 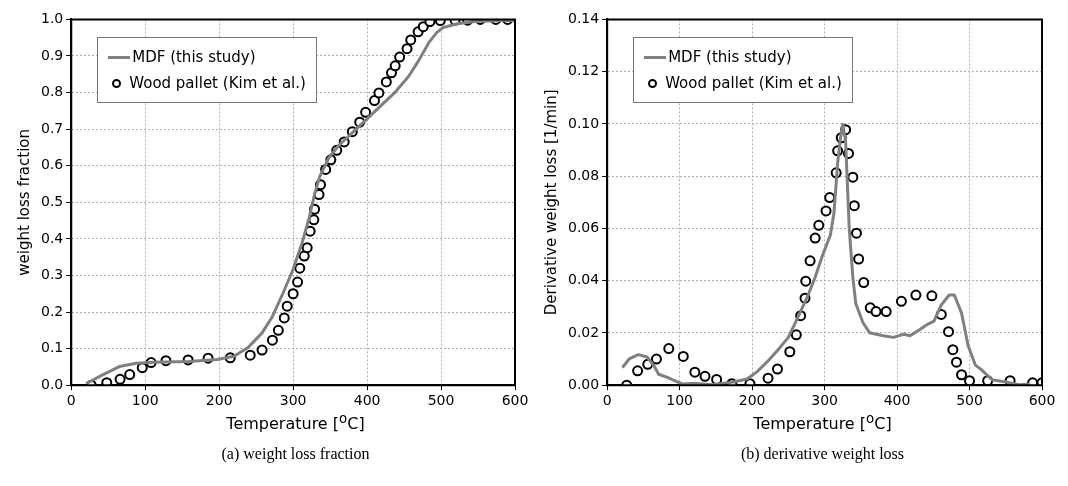 I want to click on y-tick-label: 0.4, so click(x=52, y=237).